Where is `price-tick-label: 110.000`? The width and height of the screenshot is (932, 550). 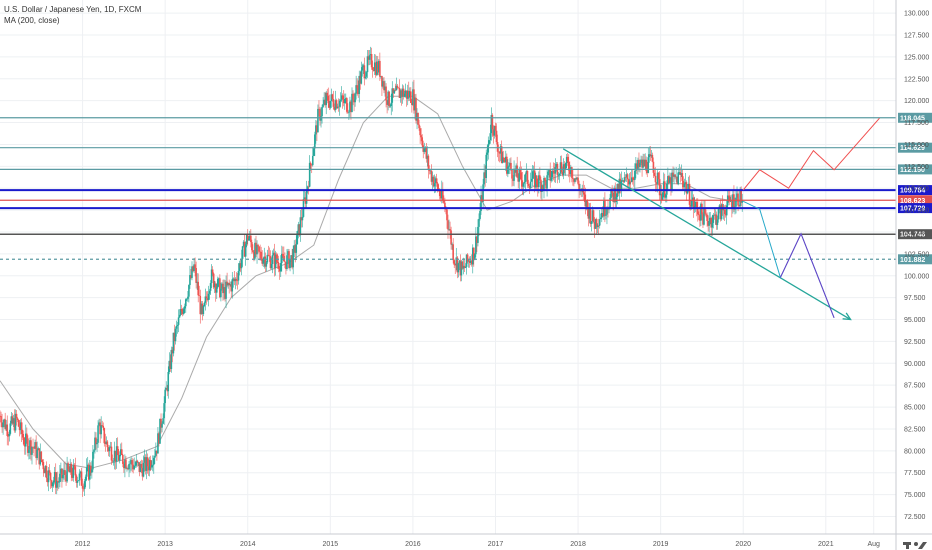
price-tick-label: 110.000 is located at coordinates (916, 189).